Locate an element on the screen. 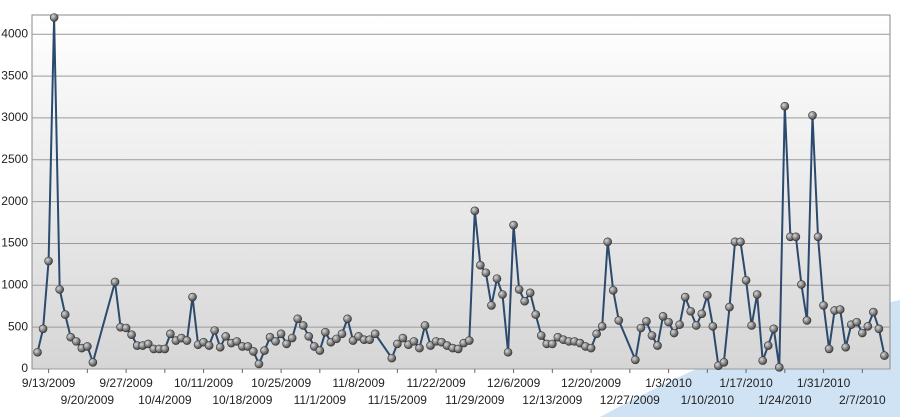  x-tick-label: 11/22/2009 is located at coordinates (436, 383).